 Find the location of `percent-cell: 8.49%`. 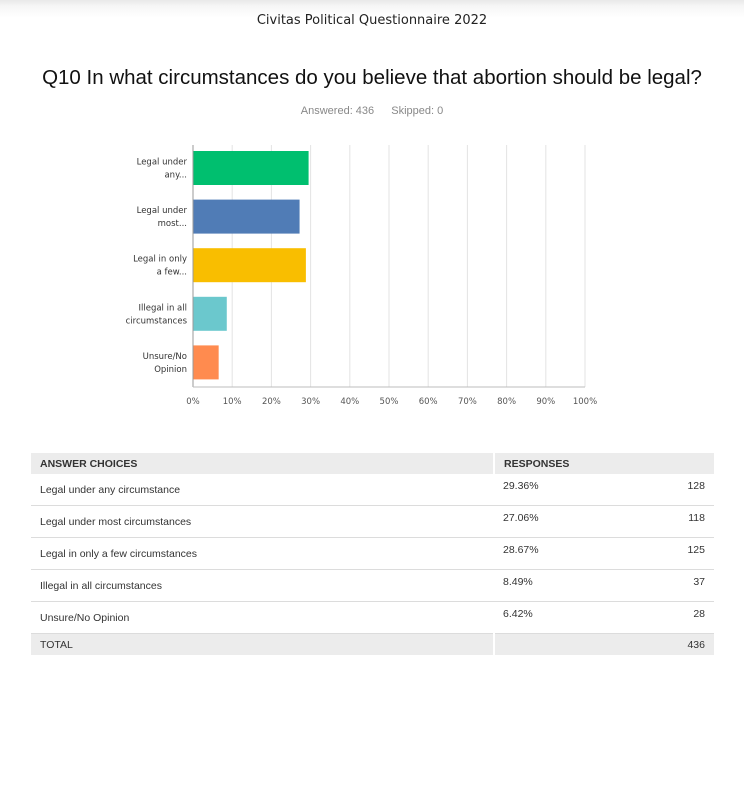

percent-cell: 8.49% is located at coordinates (560, 585).